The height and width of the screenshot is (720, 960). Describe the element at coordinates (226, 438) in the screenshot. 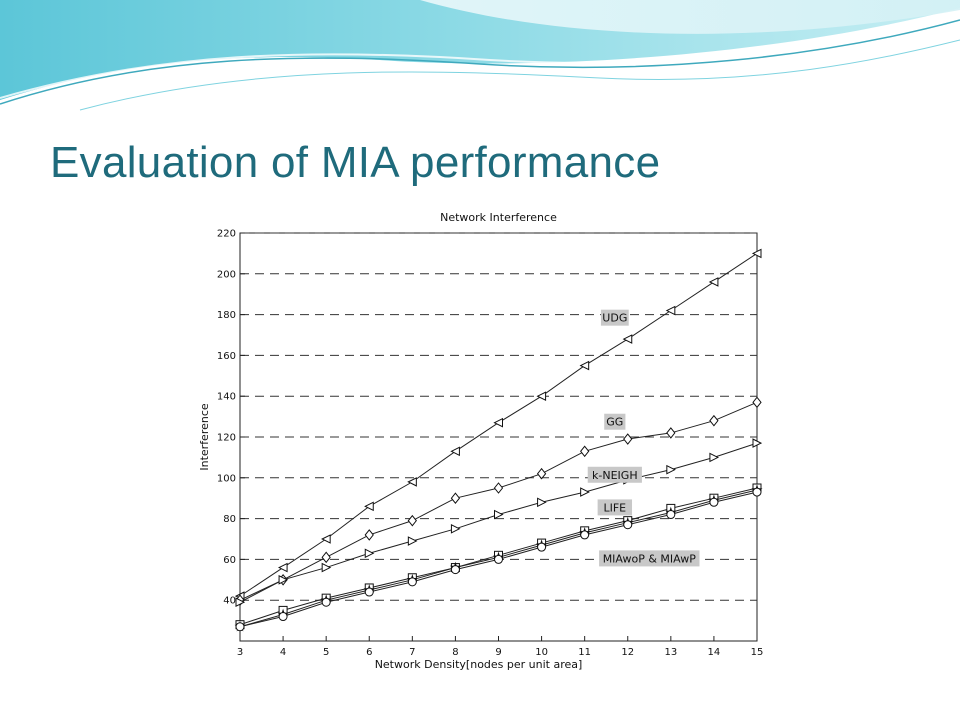

I see `y-tick-label: 120` at that location.